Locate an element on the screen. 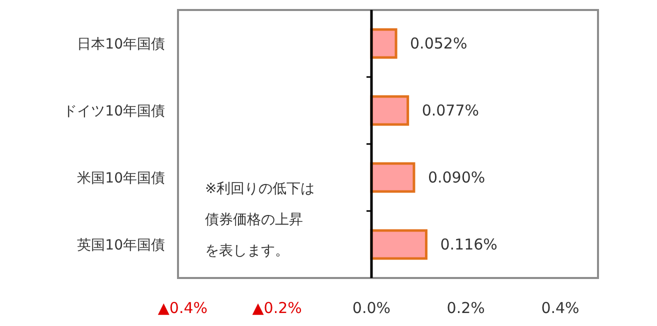 The height and width of the screenshot is (326, 657). annotation: 債券価格の上昇 is located at coordinates (254, 220).